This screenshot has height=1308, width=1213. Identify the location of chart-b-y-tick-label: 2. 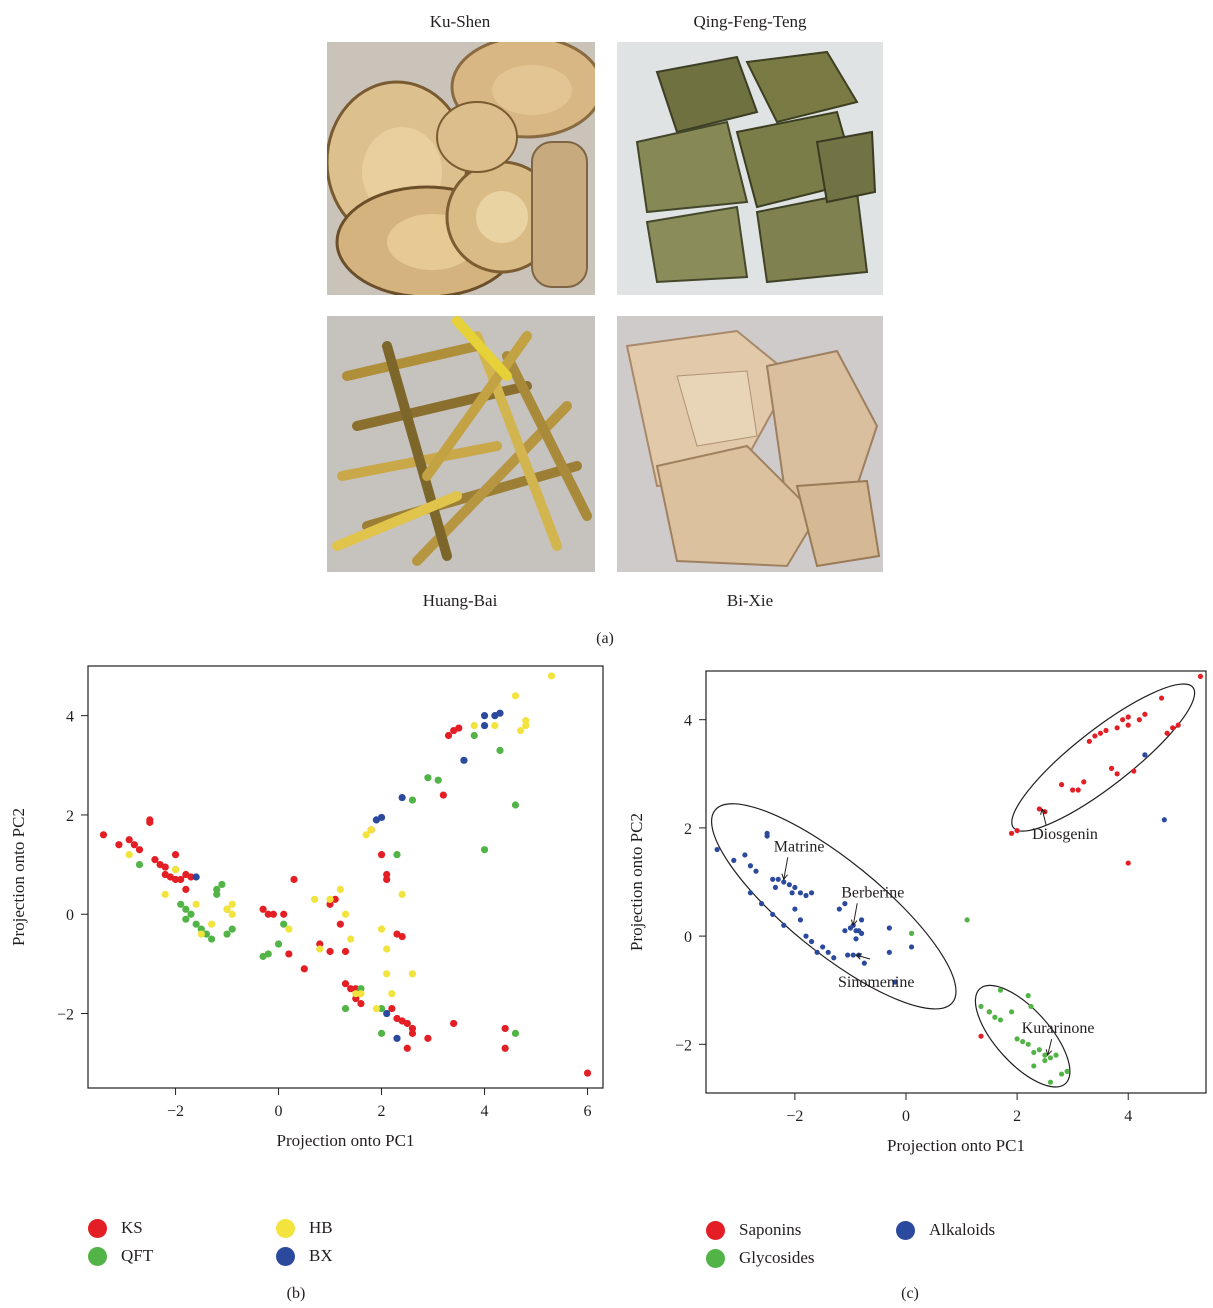
(70, 816).